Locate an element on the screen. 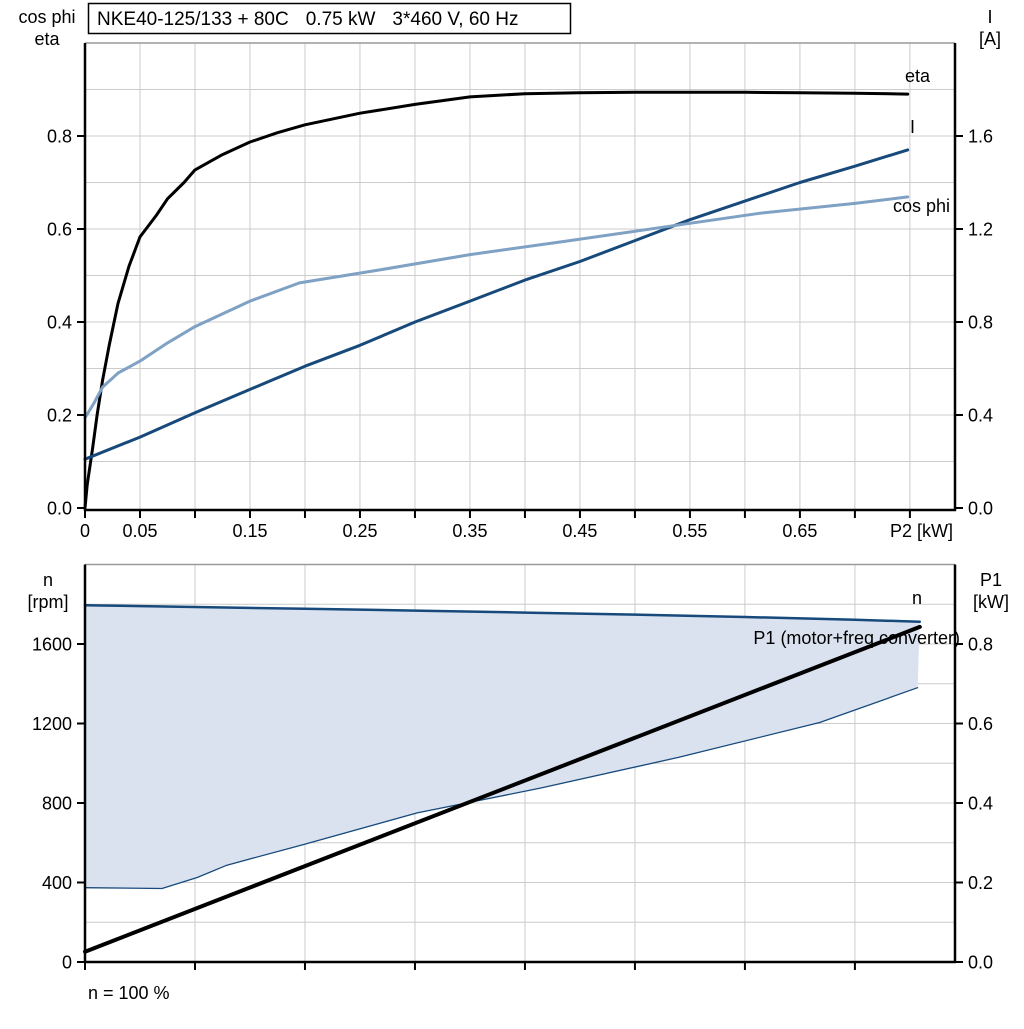  x-axis-label-p2: P2 [kW] is located at coordinates (921, 531).